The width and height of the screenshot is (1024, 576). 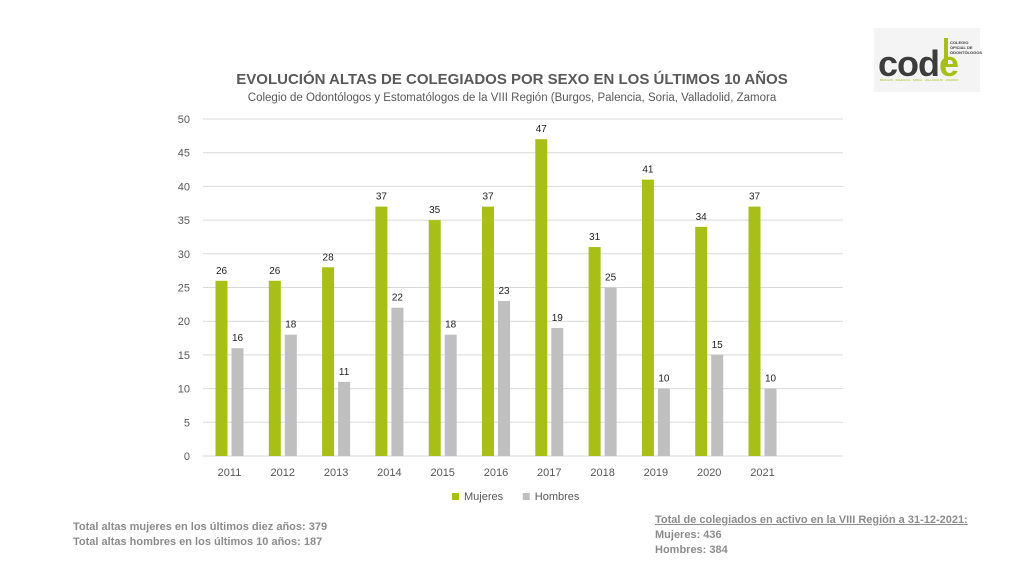 I want to click on x-tick-label: 2012, so click(x=283, y=473).